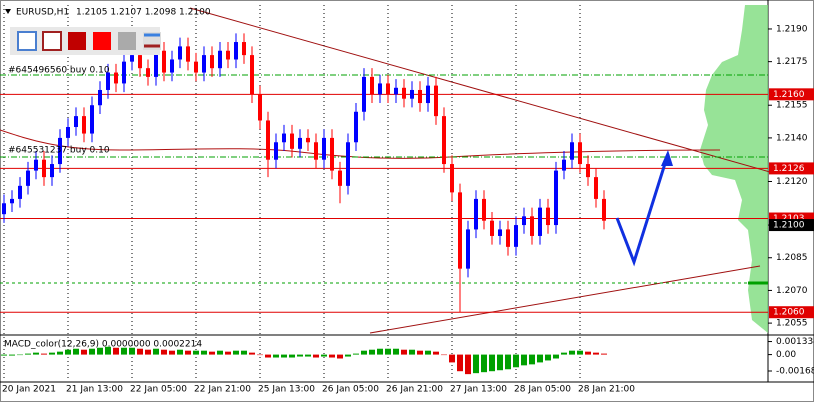 This screenshot has width=814, height=402. Describe the element at coordinates (222, 390) in the screenshot. I see `x-tick-label: 22 Jan 21:00` at that location.